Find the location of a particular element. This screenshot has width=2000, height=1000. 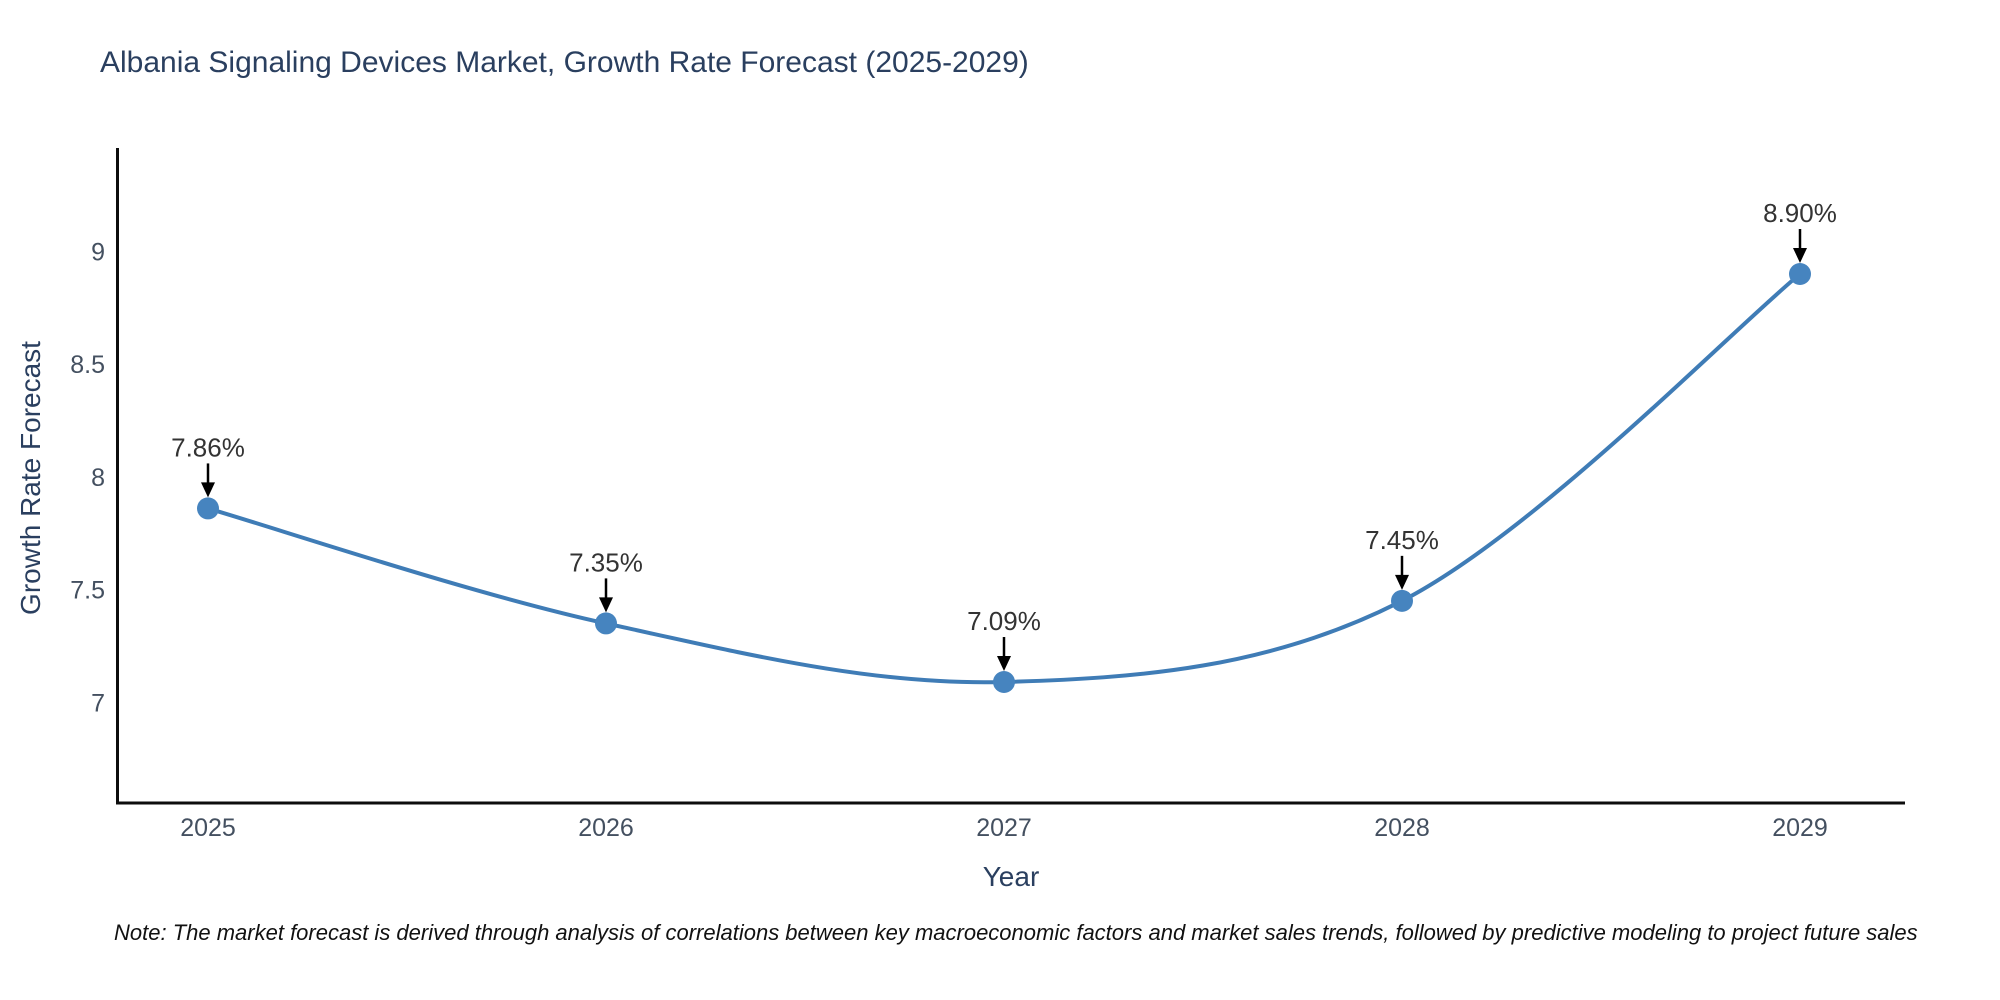

y-tick-label: 9 is located at coordinates (98, 252).